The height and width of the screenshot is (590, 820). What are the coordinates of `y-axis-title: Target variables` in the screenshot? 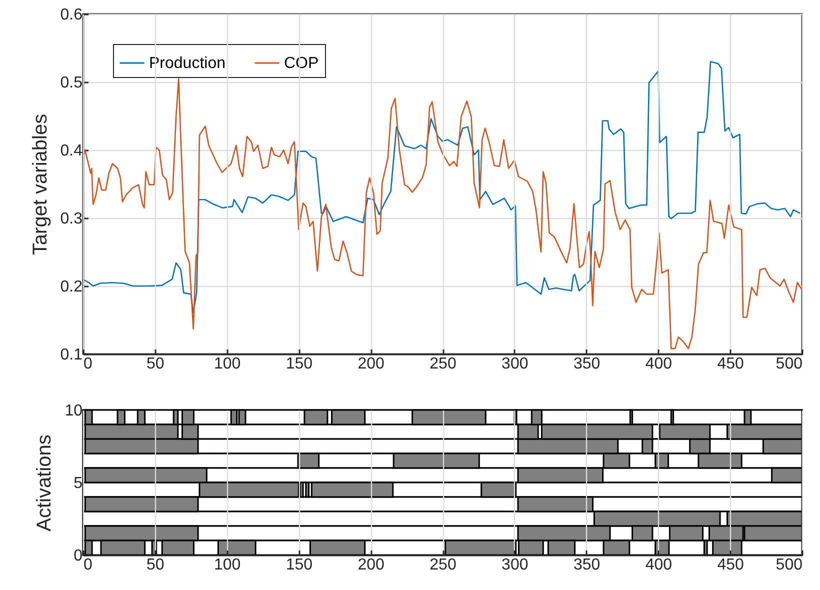 It's located at (40, 185).